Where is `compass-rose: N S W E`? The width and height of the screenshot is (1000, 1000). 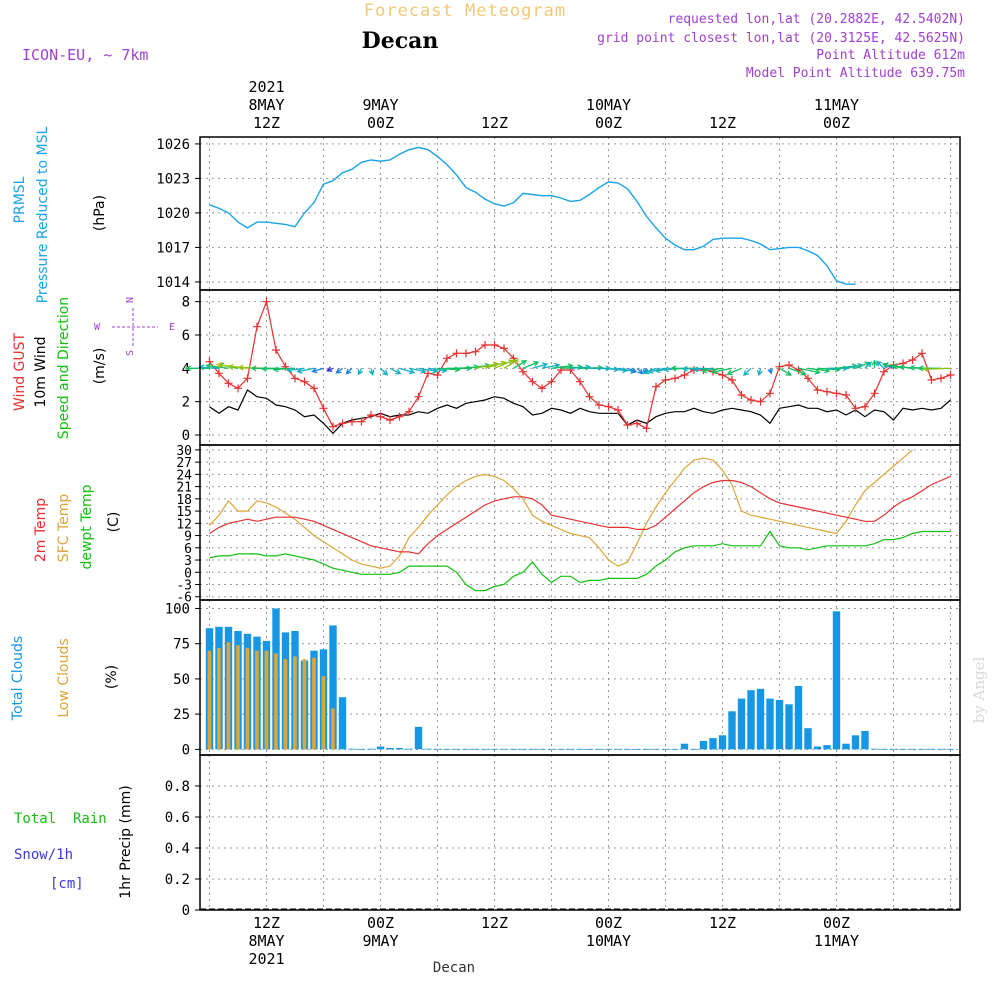
compass-rose: N S W E is located at coordinates (134, 326).